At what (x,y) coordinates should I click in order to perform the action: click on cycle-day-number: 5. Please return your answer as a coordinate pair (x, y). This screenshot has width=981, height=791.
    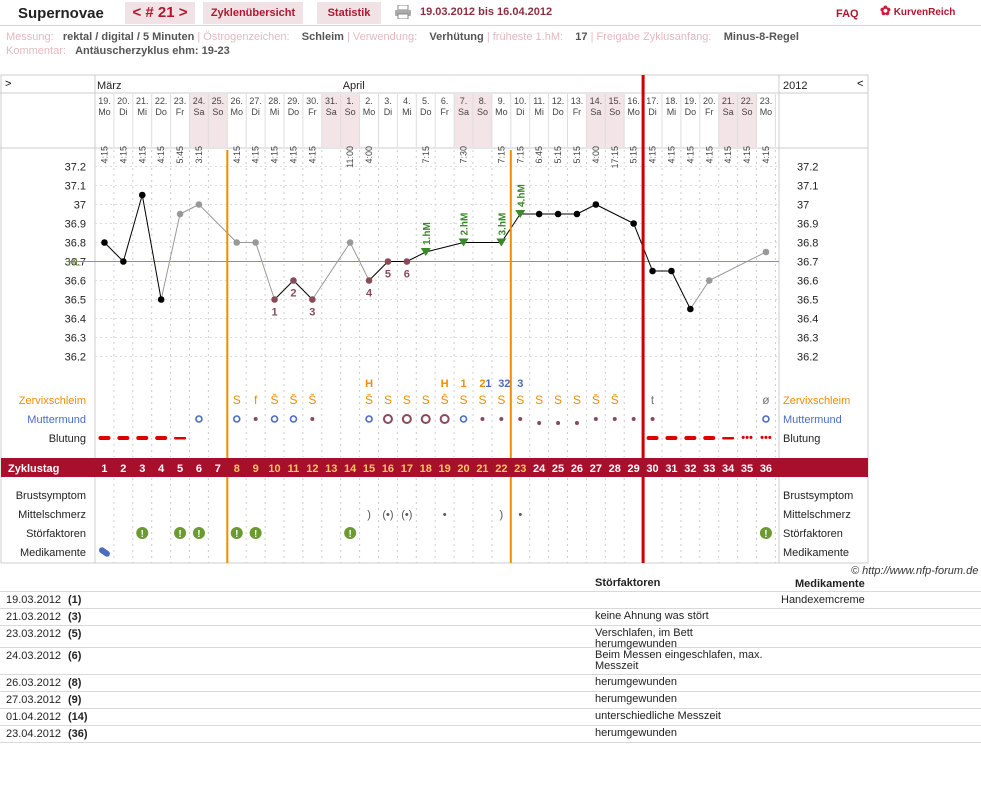
    Looking at the image, I should click on (180, 469).